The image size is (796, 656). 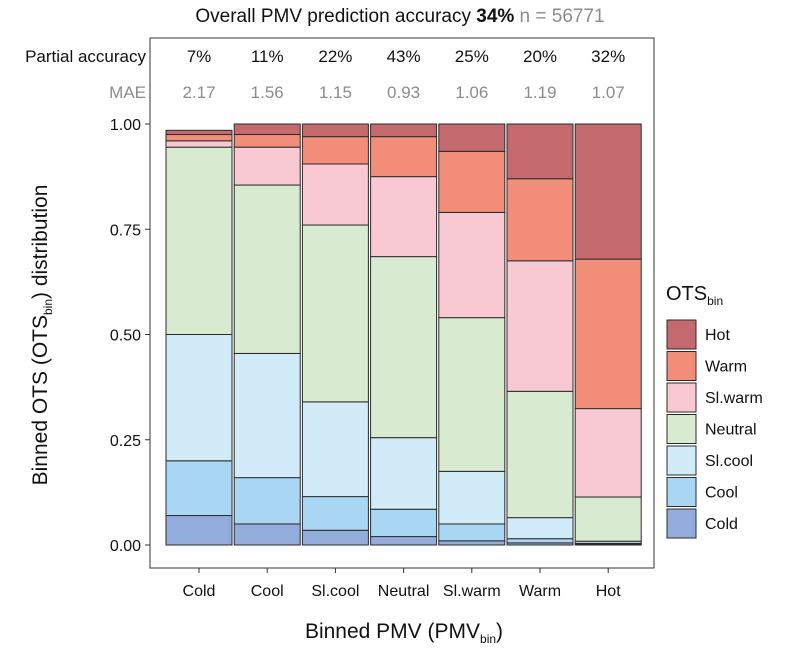 What do you see at coordinates (608, 56) in the screenshot?
I see `partial-accuracy-value: 32%` at bounding box center [608, 56].